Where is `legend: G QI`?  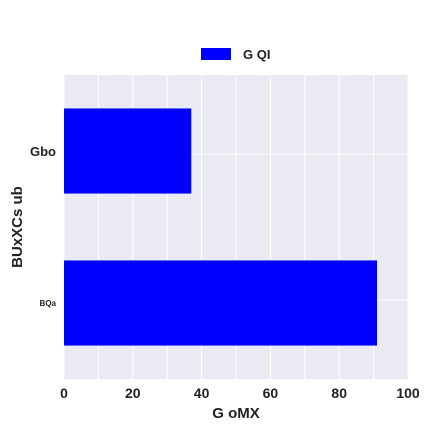
legend: G QI is located at coordinates (235, 54).